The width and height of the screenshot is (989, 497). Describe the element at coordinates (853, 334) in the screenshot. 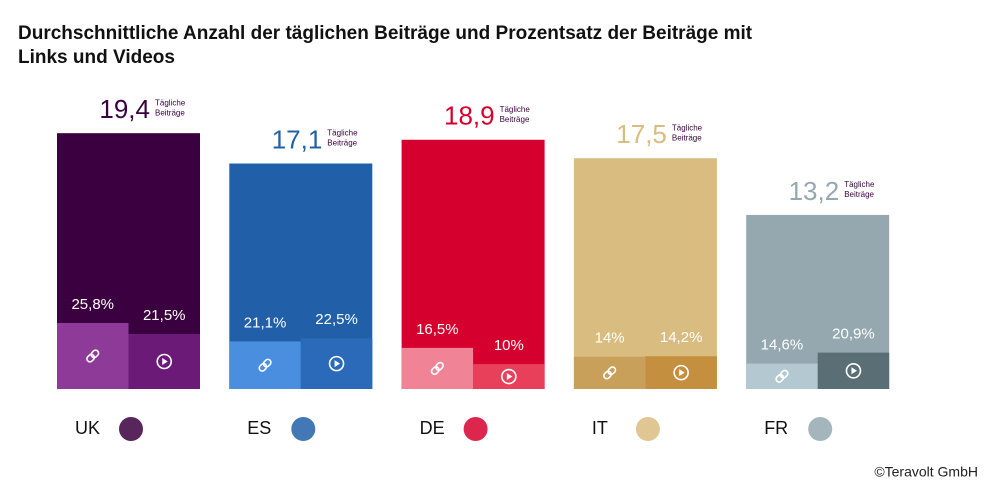

I see `videos-label: 20,9%` at that location.